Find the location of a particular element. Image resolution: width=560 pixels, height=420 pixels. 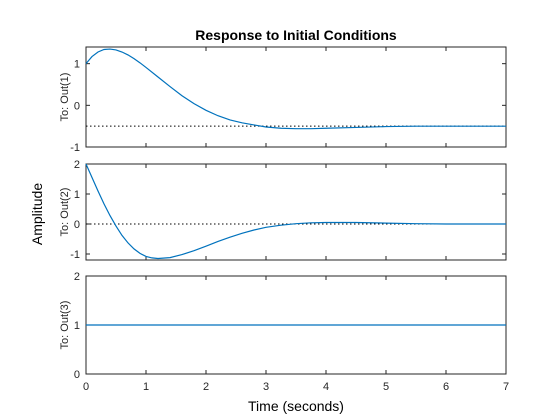

subplot-3-ytick-label-0: 0 is located at coordinates (77, 375).